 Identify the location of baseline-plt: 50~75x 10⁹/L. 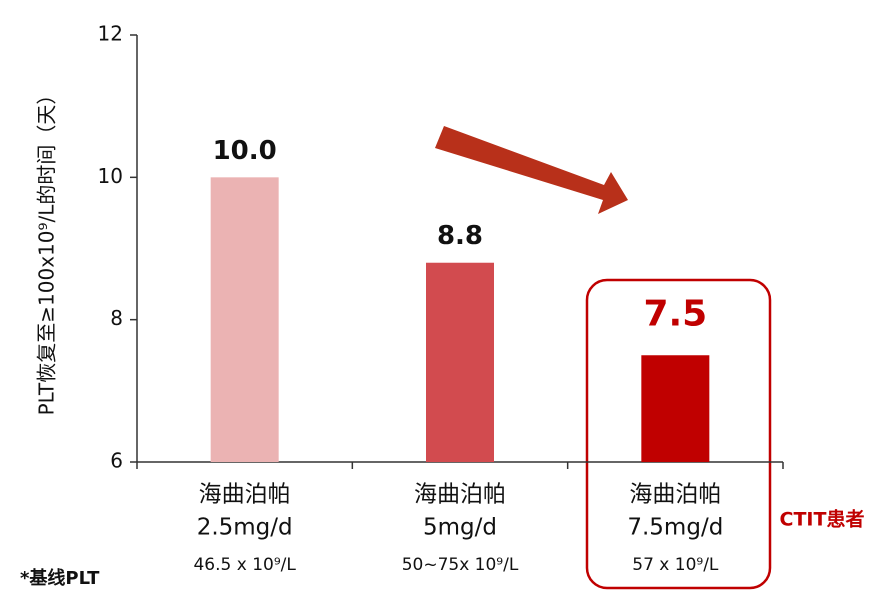
(460, 565).